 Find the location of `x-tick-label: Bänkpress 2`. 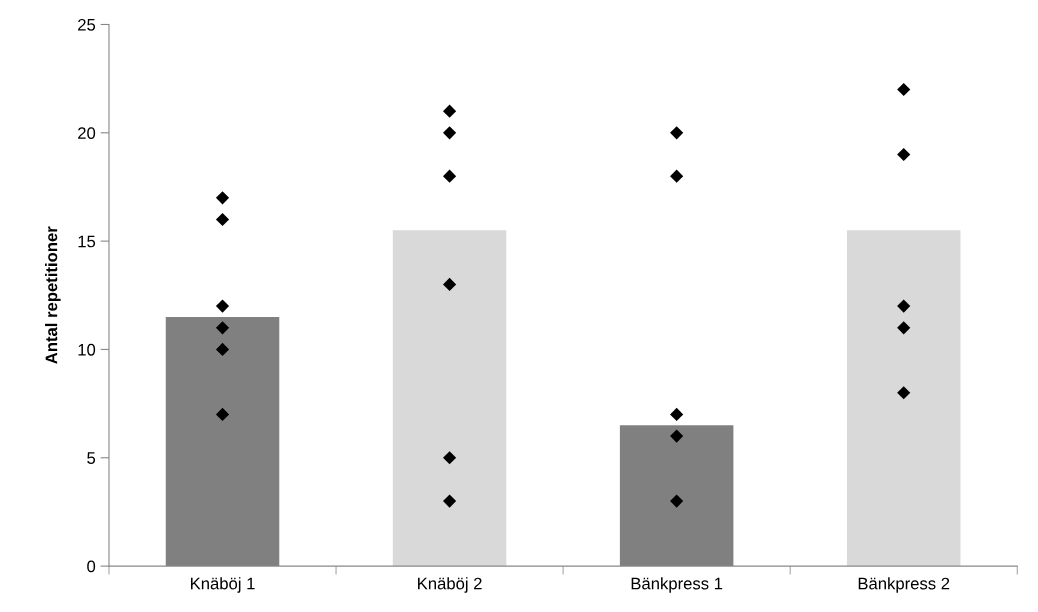

x-tick-label: Bänkpress 2 is located at coordinates (904, 585).